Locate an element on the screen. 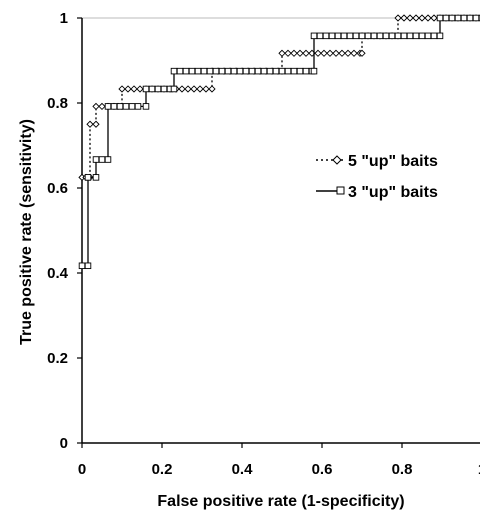 The height and width of the screenshot is (514, 480). y-tick-label: 0.6 is located at coordinates (57, 188).